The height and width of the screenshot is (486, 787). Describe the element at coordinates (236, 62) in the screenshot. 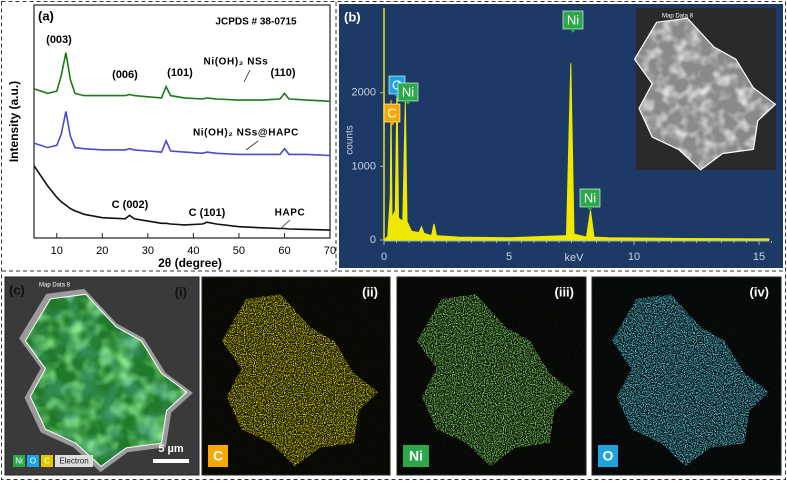

I see `series-label: Ni(OH)₂ NSs` at that location.